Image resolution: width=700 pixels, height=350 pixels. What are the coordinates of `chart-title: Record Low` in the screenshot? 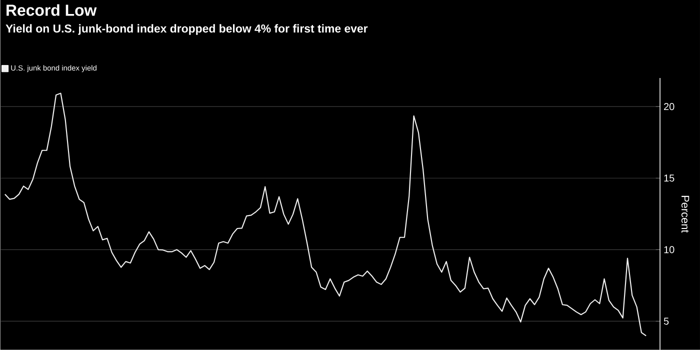 It's located at (51, 10).